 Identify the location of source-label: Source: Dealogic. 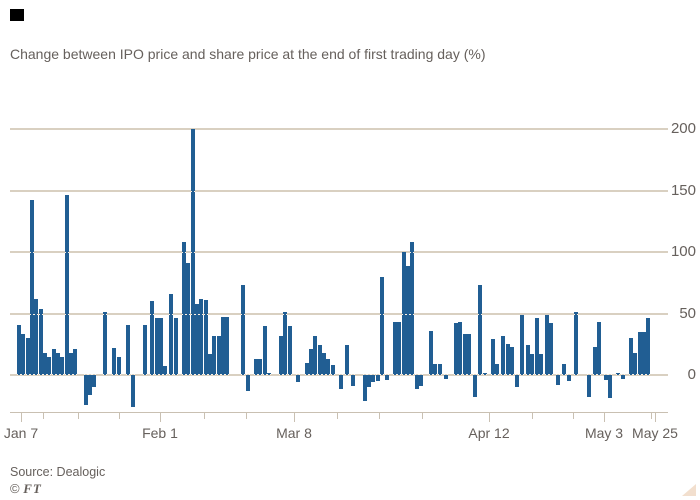
(58, 472).